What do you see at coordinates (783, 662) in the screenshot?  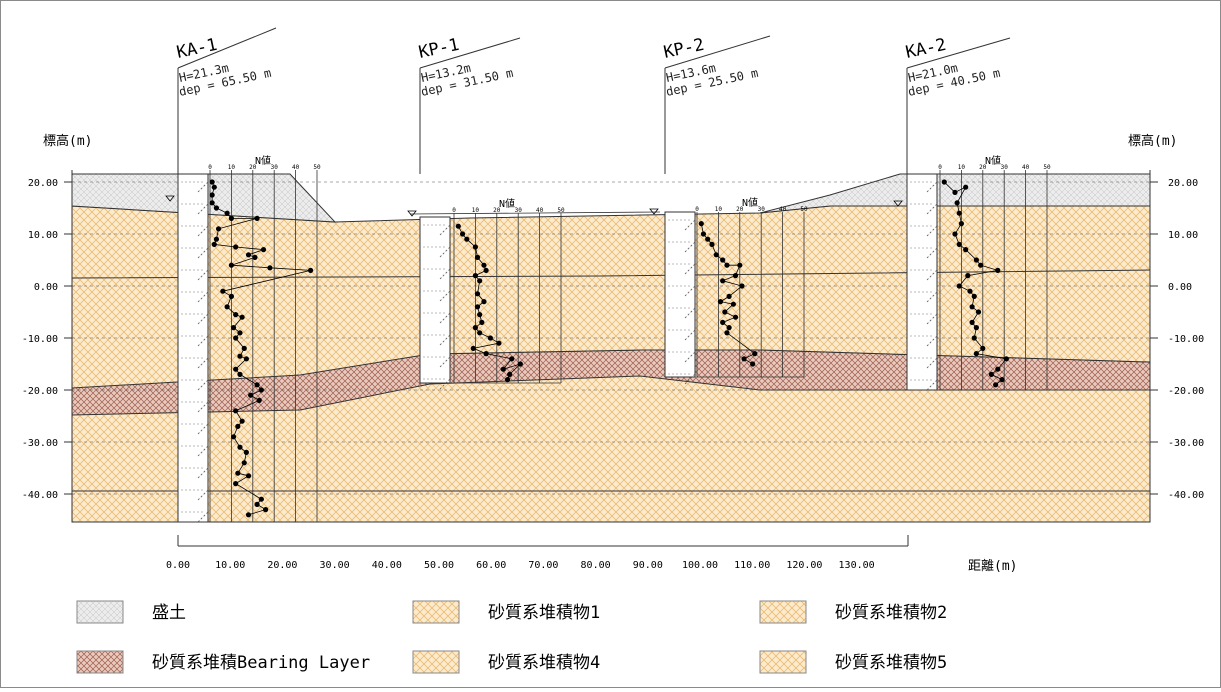 I see `legend-swatch` at bounding box center [783, 662].